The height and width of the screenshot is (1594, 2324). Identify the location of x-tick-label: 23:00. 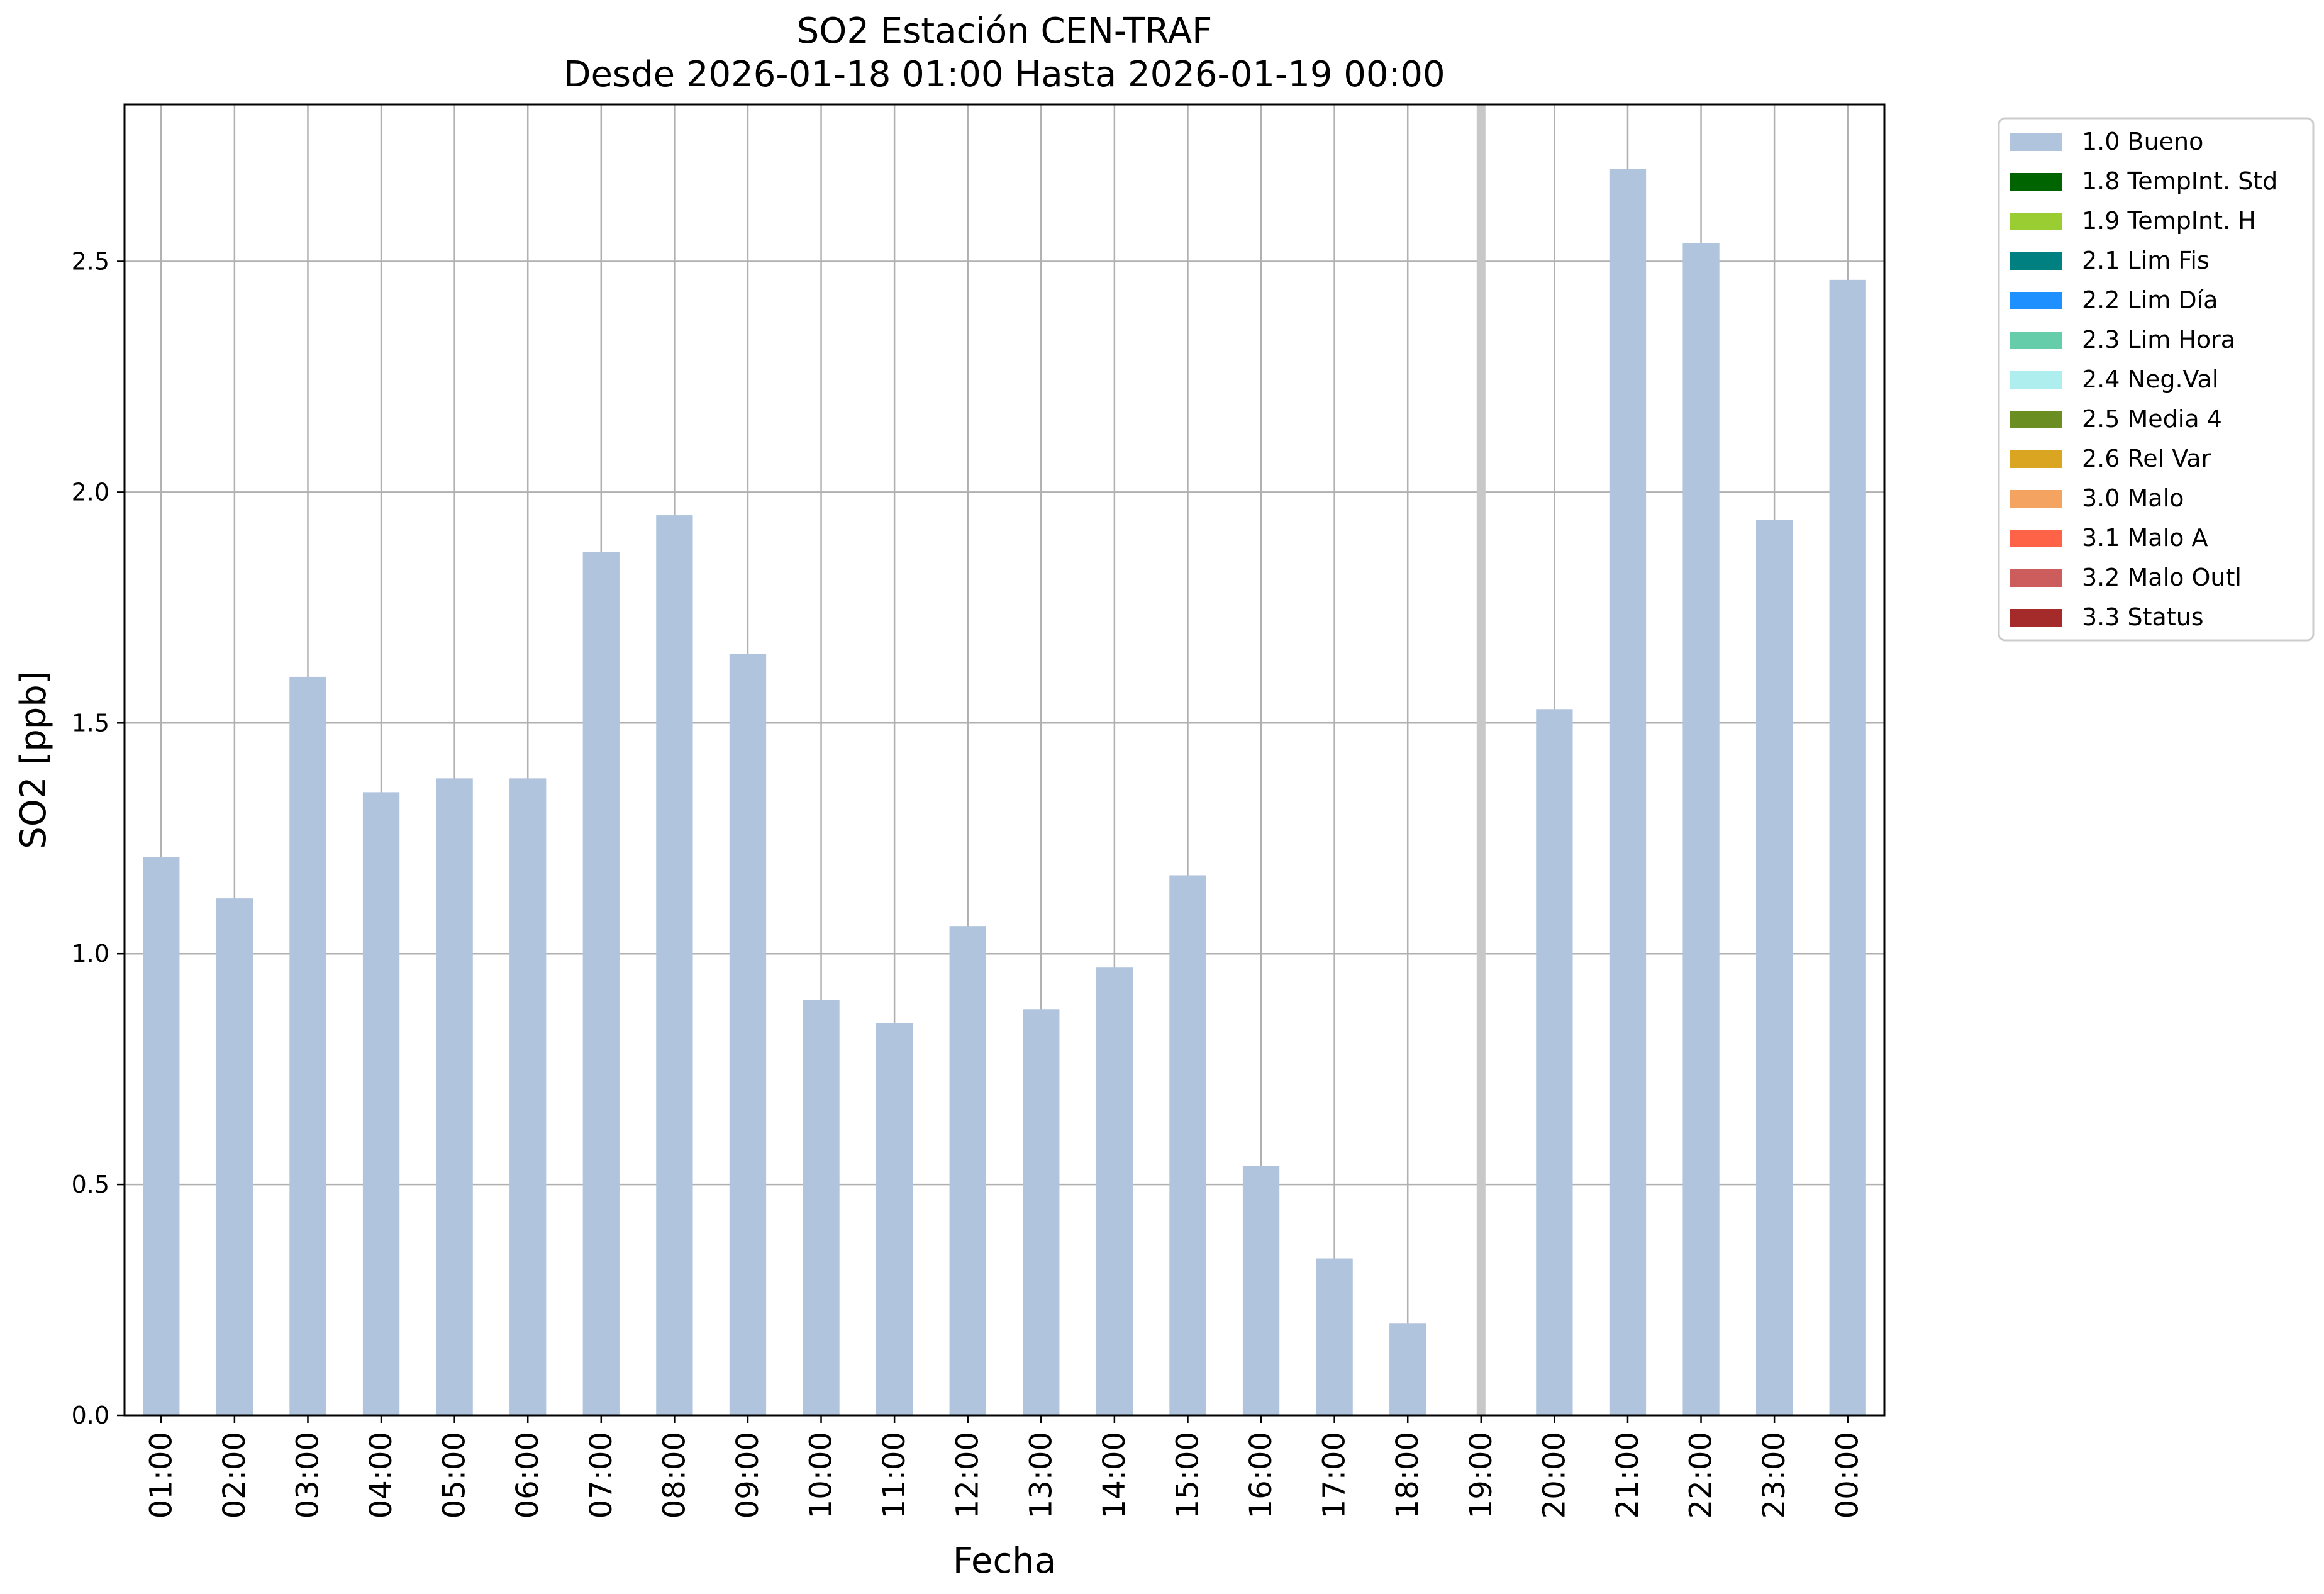
(1774, 1475).